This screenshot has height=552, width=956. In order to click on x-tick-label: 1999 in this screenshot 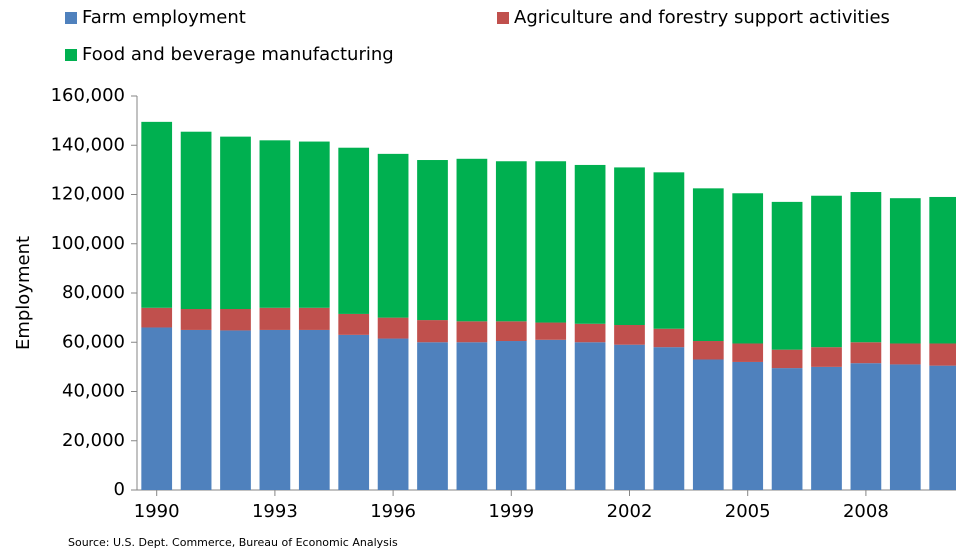, I will do `click(511, 511)`.